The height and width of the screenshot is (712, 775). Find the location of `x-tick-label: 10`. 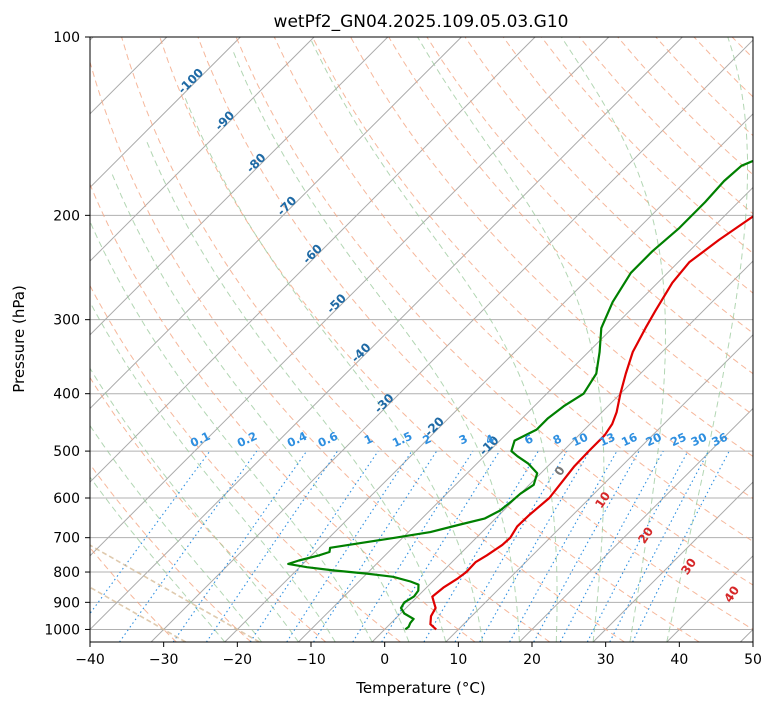

x-tick-label: 10 is located at coordinates (458, 660).